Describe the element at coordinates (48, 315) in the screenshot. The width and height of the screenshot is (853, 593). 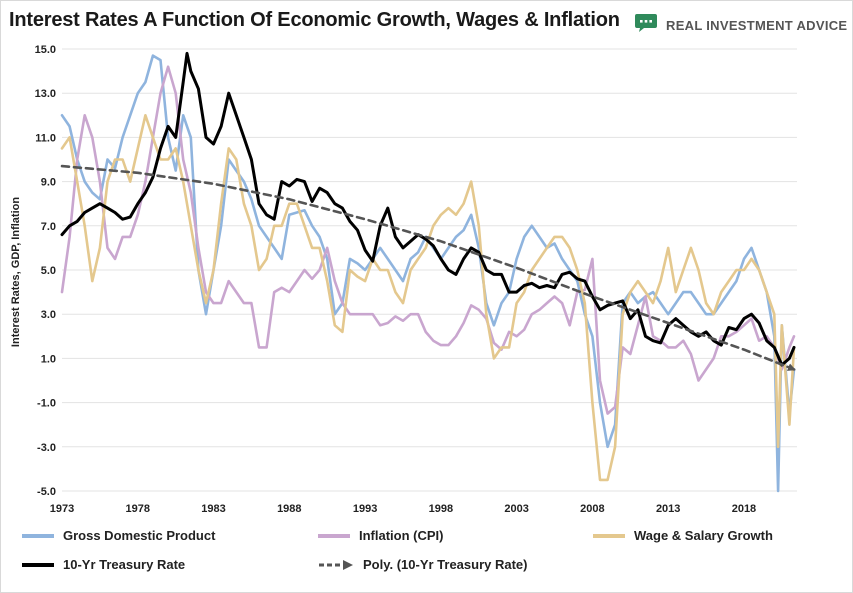
I see `y-tick-label: 3.0` at that location.